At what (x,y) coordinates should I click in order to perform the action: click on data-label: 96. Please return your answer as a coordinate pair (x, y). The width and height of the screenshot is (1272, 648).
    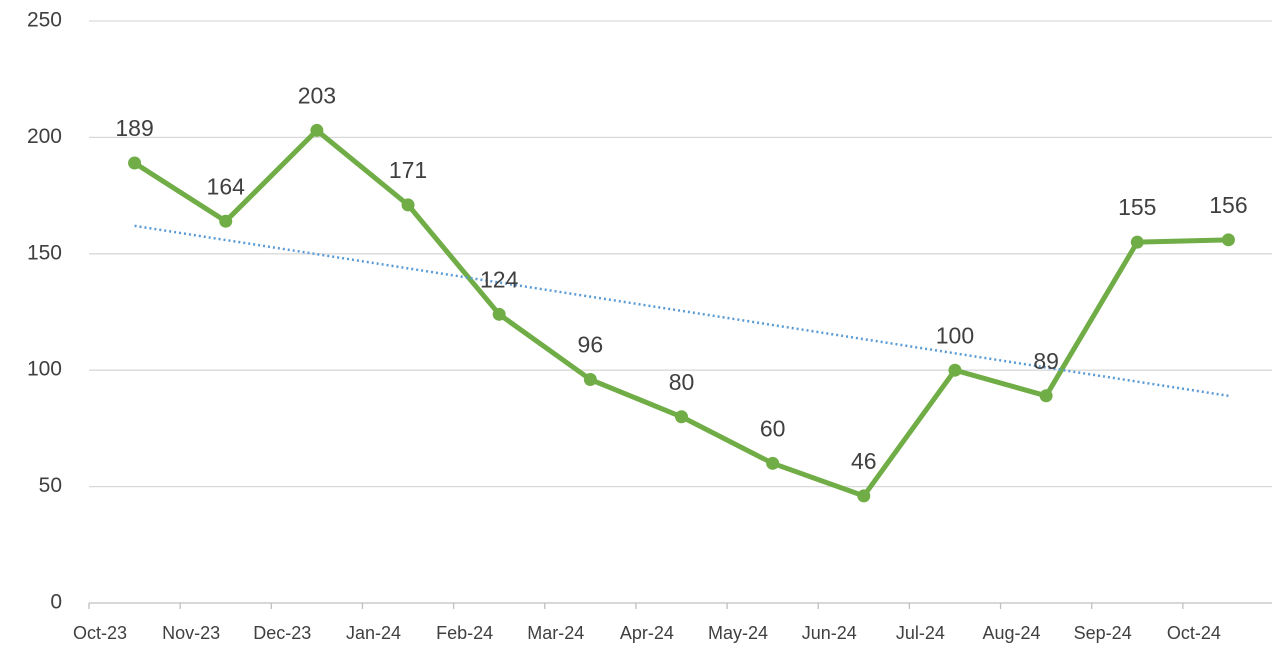
    Looking at the image, I should click on (591, 345).